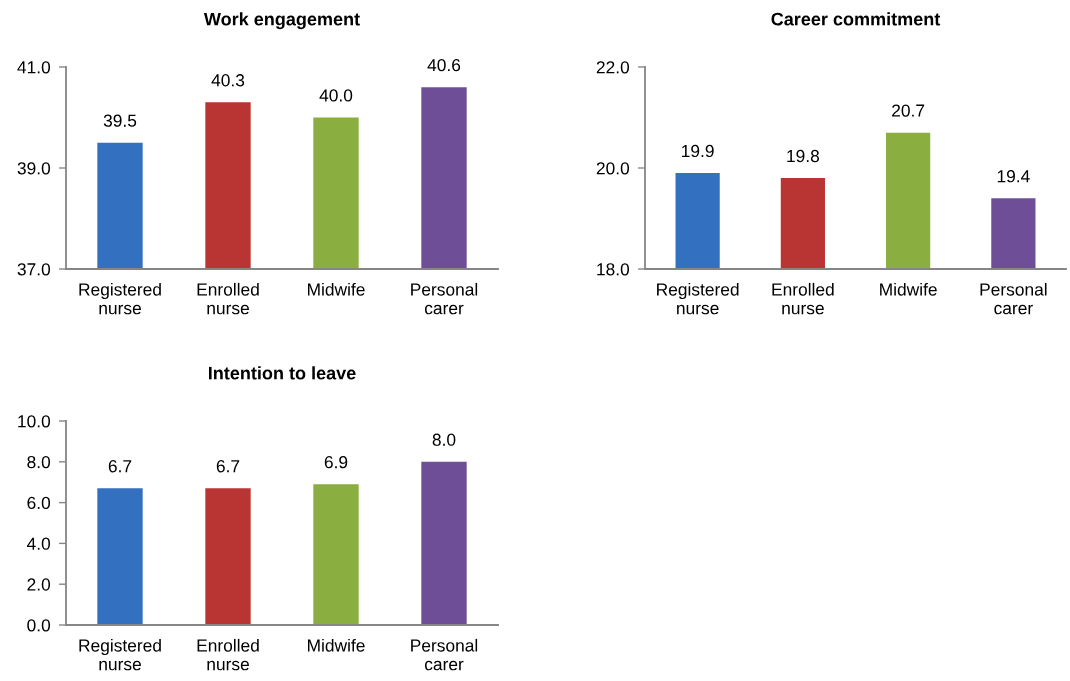  What do you see at coordinates (856, 19) in the screenshot?
I see `chart-title: Career commitment` at bounding box center [856, 19].